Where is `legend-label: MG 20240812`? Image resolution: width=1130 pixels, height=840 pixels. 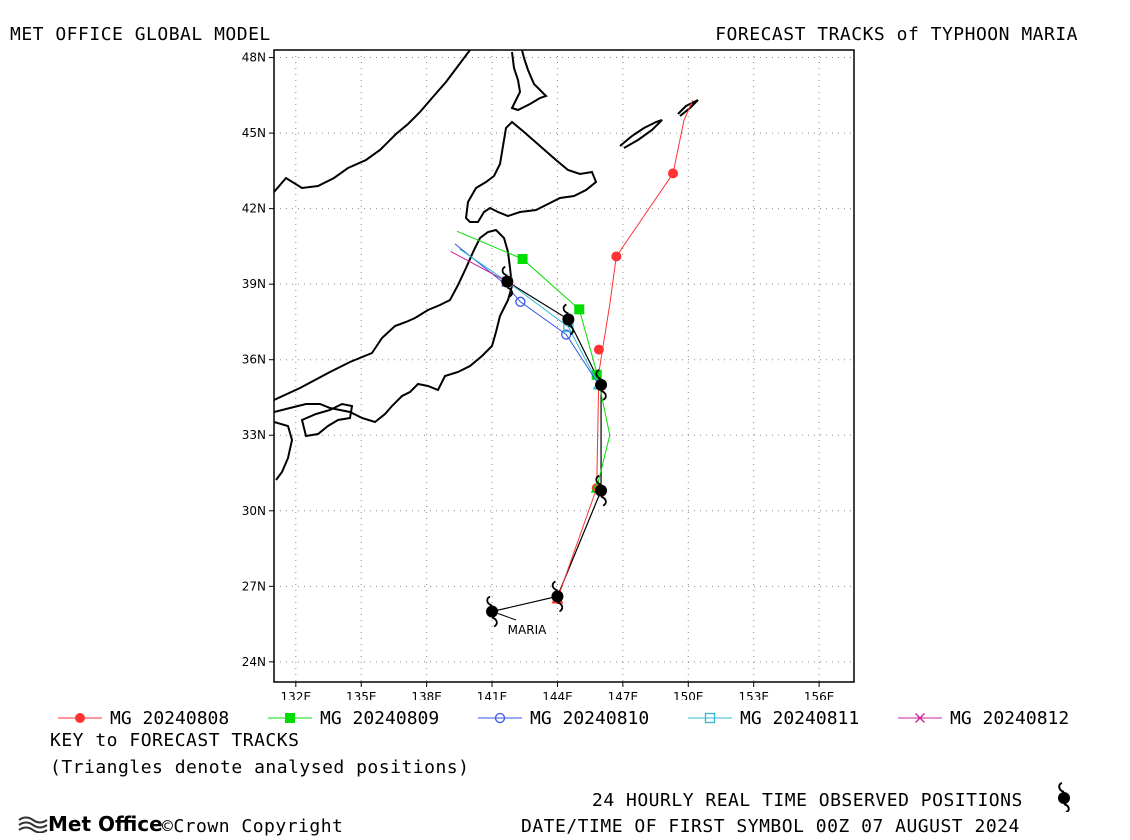 legend-label: MG 20240812 is located at coordinates (1010, 718).